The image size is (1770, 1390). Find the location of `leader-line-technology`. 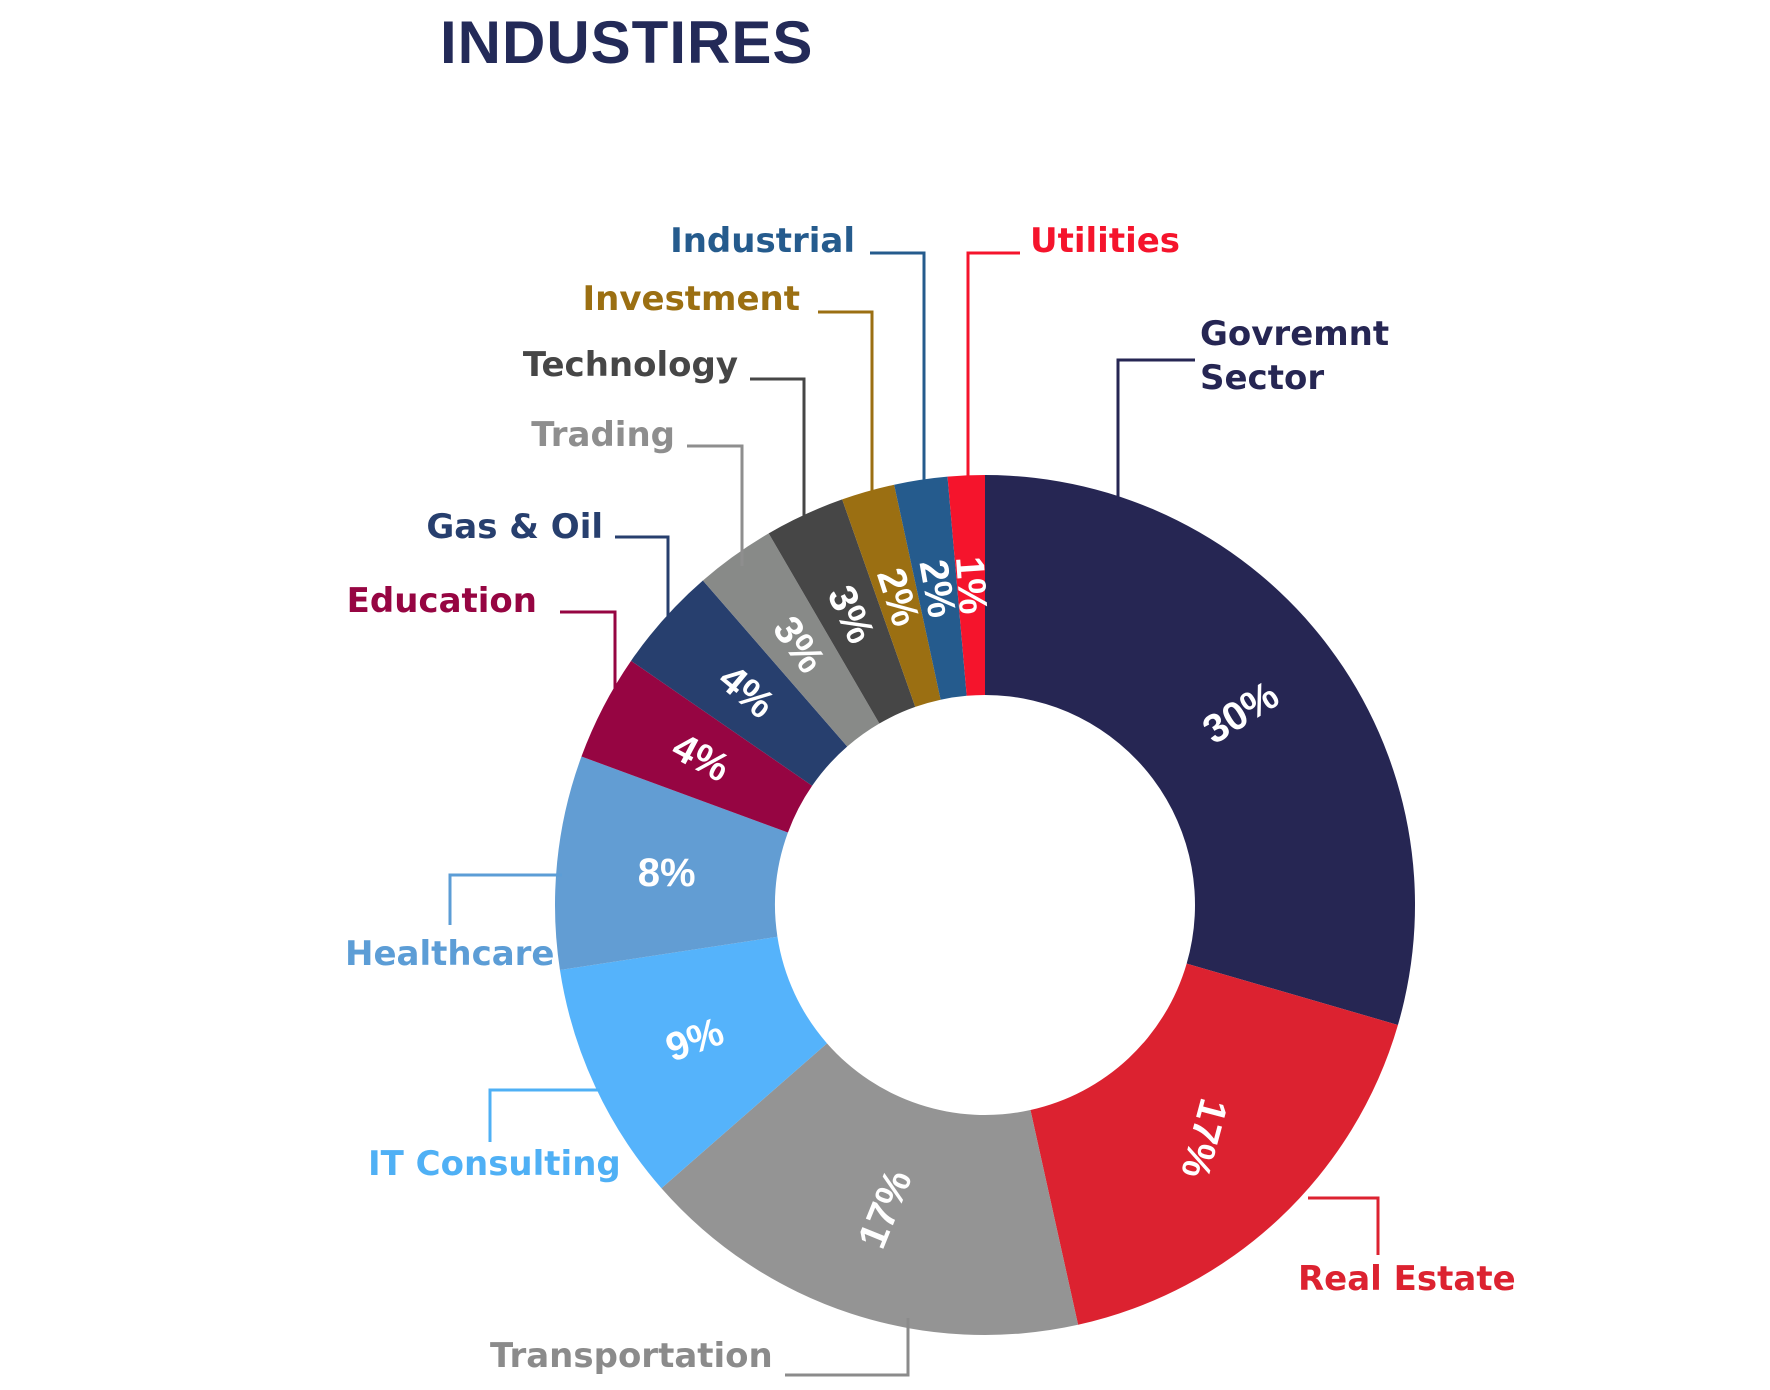

leader-line-technology is located at coordinates (778, 450).